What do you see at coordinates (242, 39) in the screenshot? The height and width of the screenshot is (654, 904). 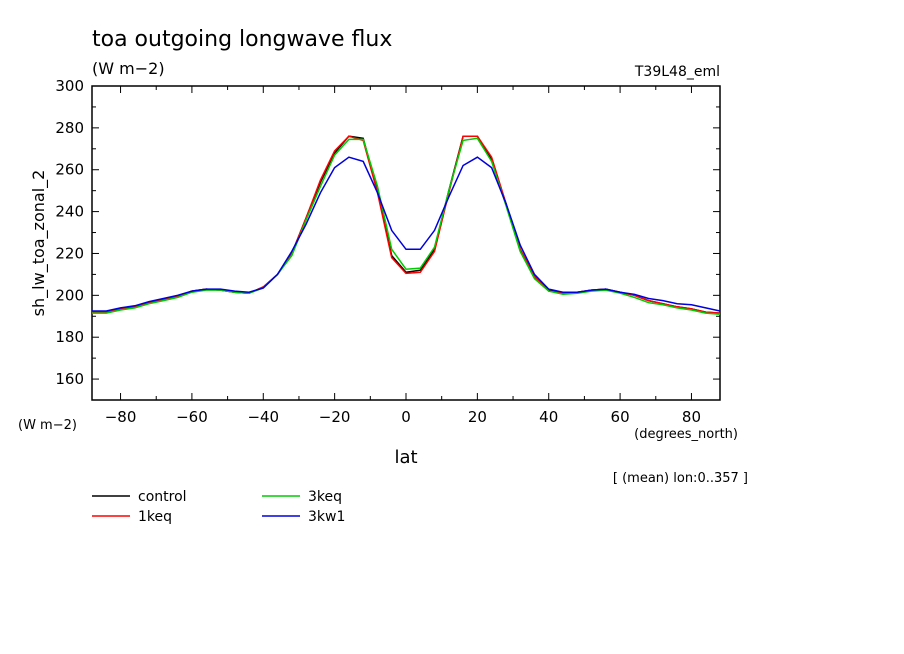 I see `chart-title: toa outgoing longwave flux` at bounding box center [242, 39].